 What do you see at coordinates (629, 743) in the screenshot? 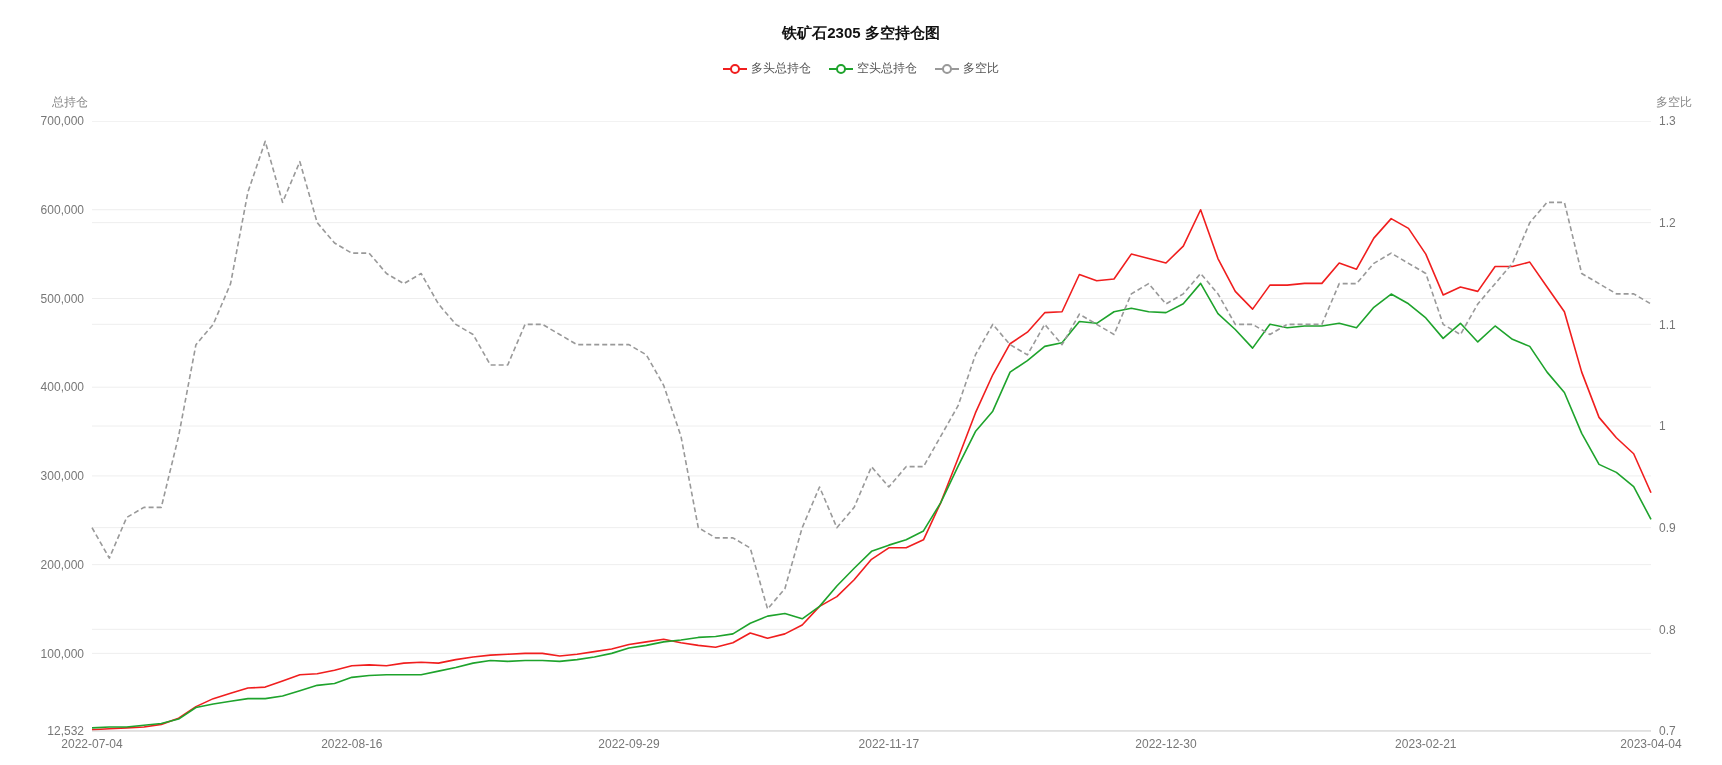
I see `x-tick-label: 2022-09-29` at bounding box center [629, 743].